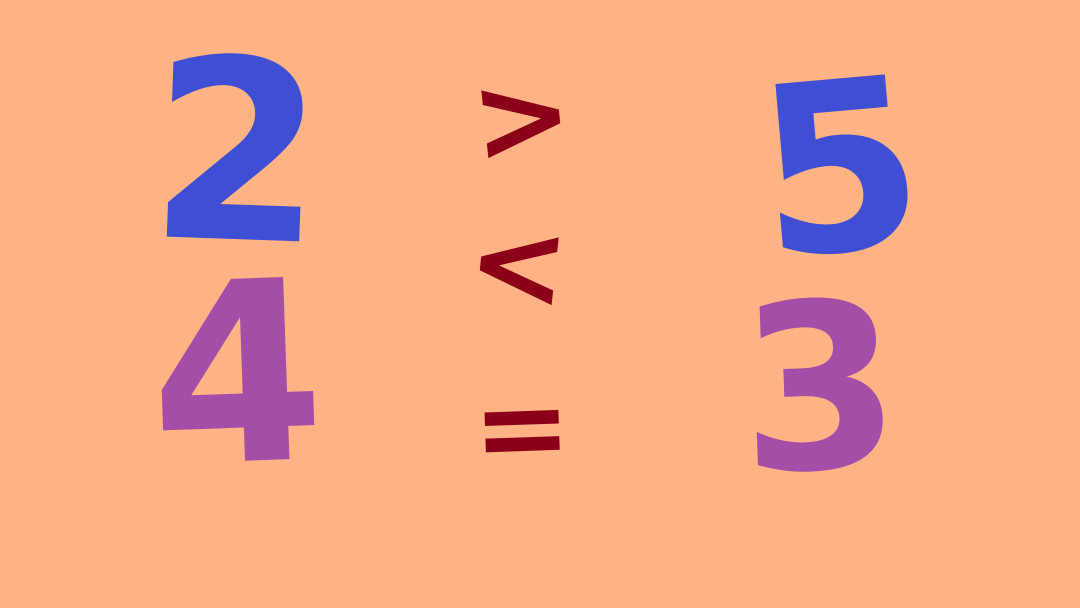 The image size is (1080, 608). I want to click on less-than-symbol: <, so click(518, 264).